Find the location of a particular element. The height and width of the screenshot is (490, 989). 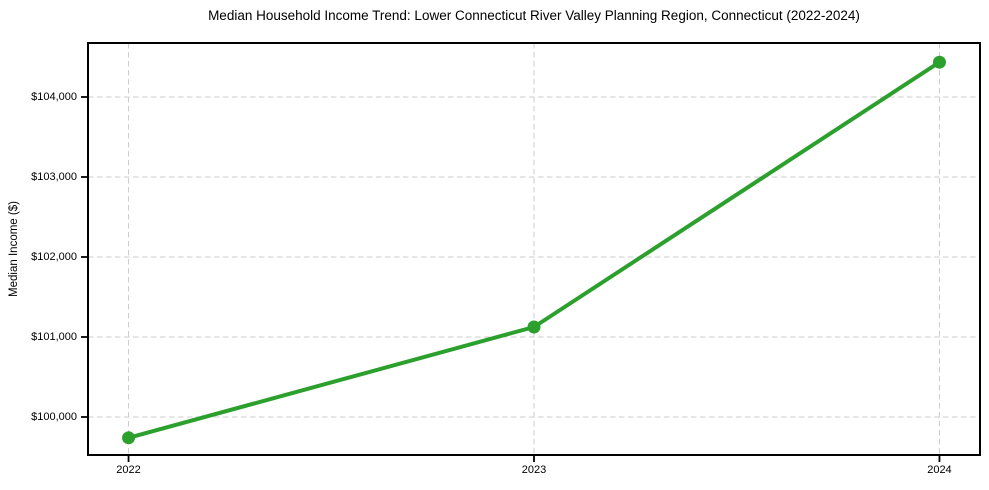

y-tick-label: $101,000 is located at coordinates (54, 337).